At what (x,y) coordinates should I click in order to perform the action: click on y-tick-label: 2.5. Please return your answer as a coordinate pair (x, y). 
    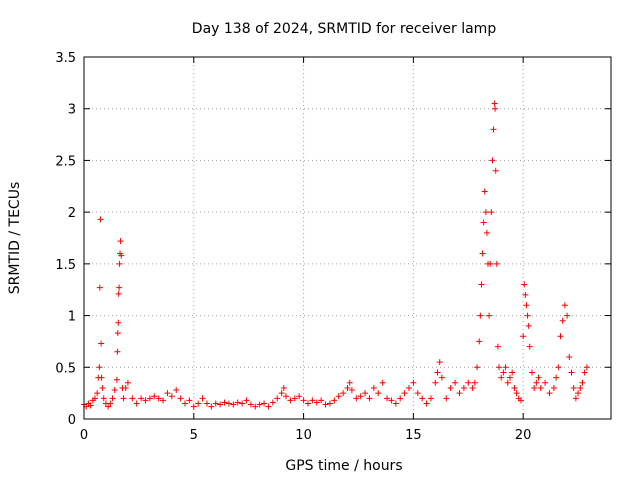
    Looking at the image, I should click on (65, 161).